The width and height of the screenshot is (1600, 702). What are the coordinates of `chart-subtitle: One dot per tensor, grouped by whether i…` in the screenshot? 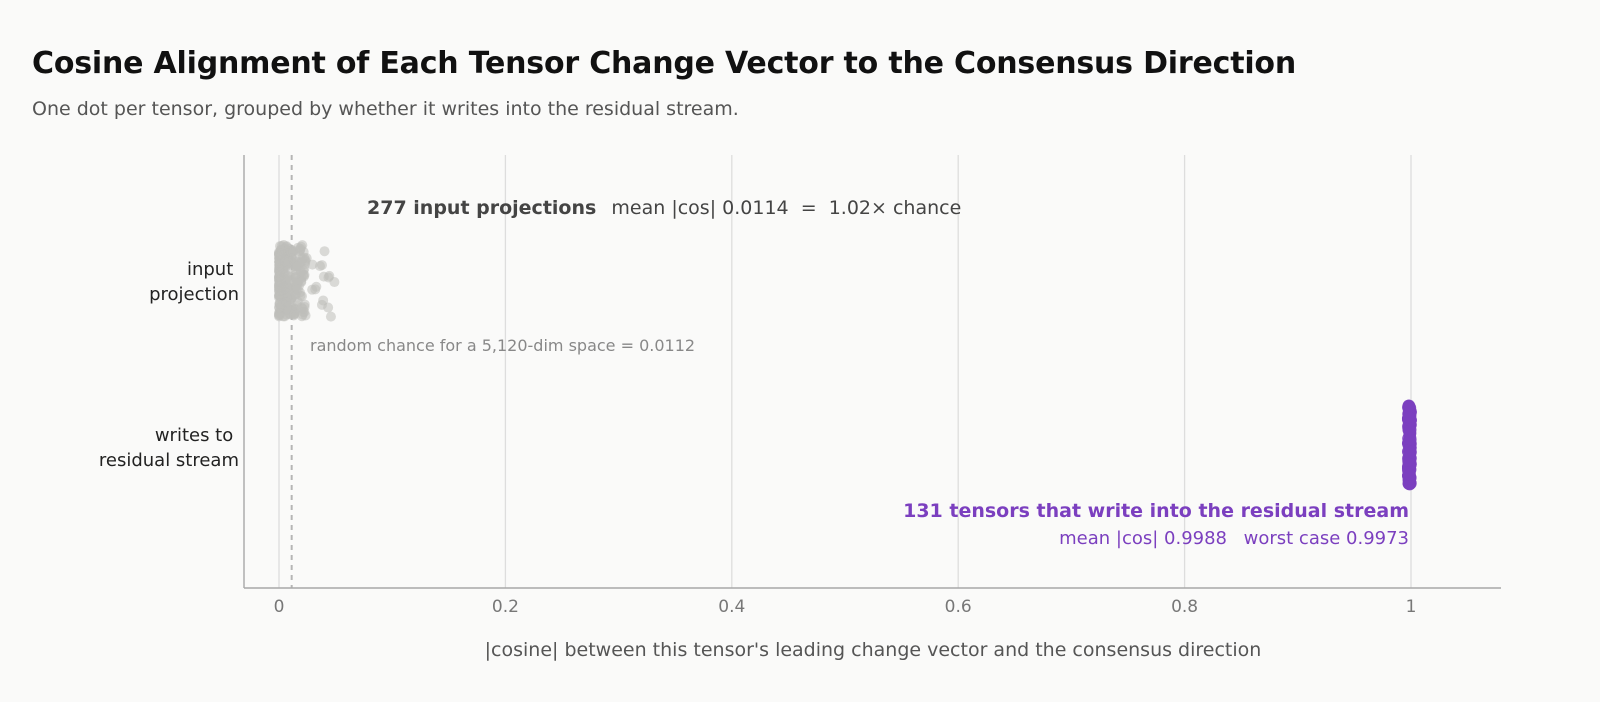 It's located at (385, 109).